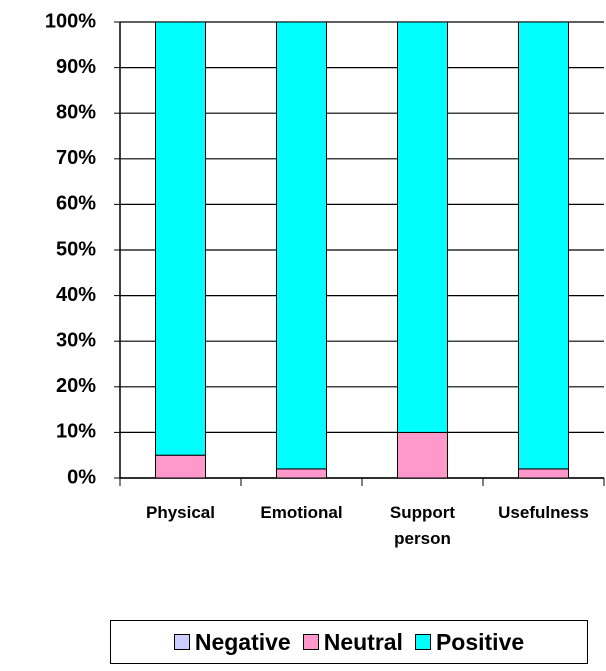 Image resolution: width=606 pixels, height=671 pixels. What do you see at coordinates (480, 641) in the screenshot?
I see `legend-label: Positive` at bounding box center [480, 641].